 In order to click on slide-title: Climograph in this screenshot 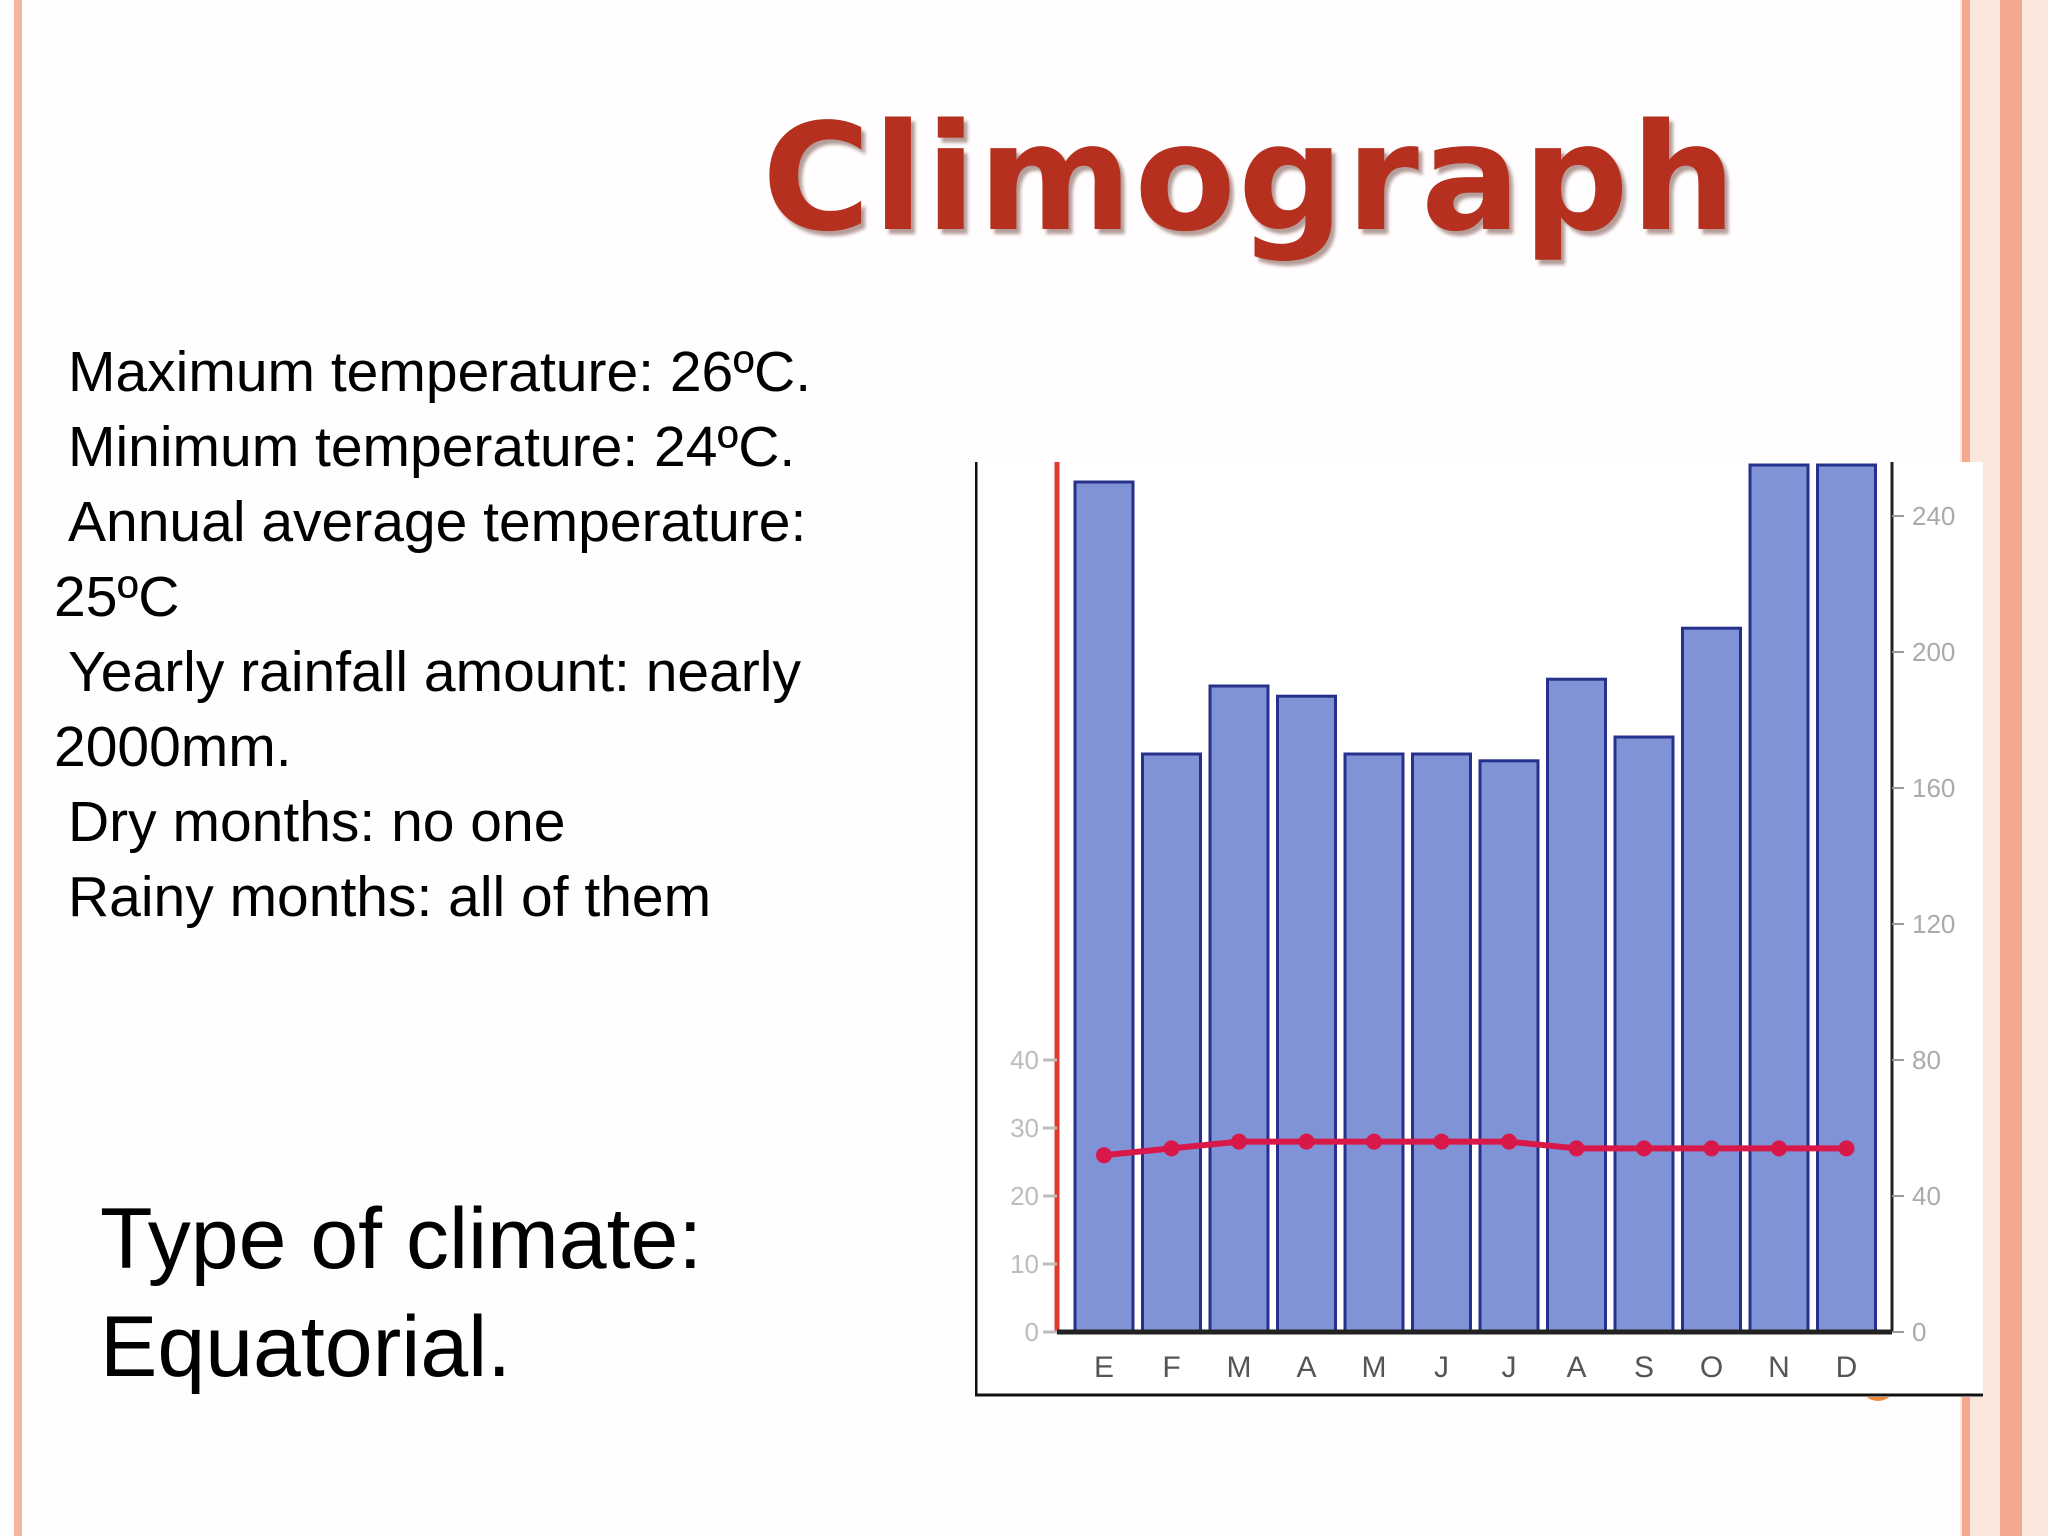, I will do `click(1250, 178)`.